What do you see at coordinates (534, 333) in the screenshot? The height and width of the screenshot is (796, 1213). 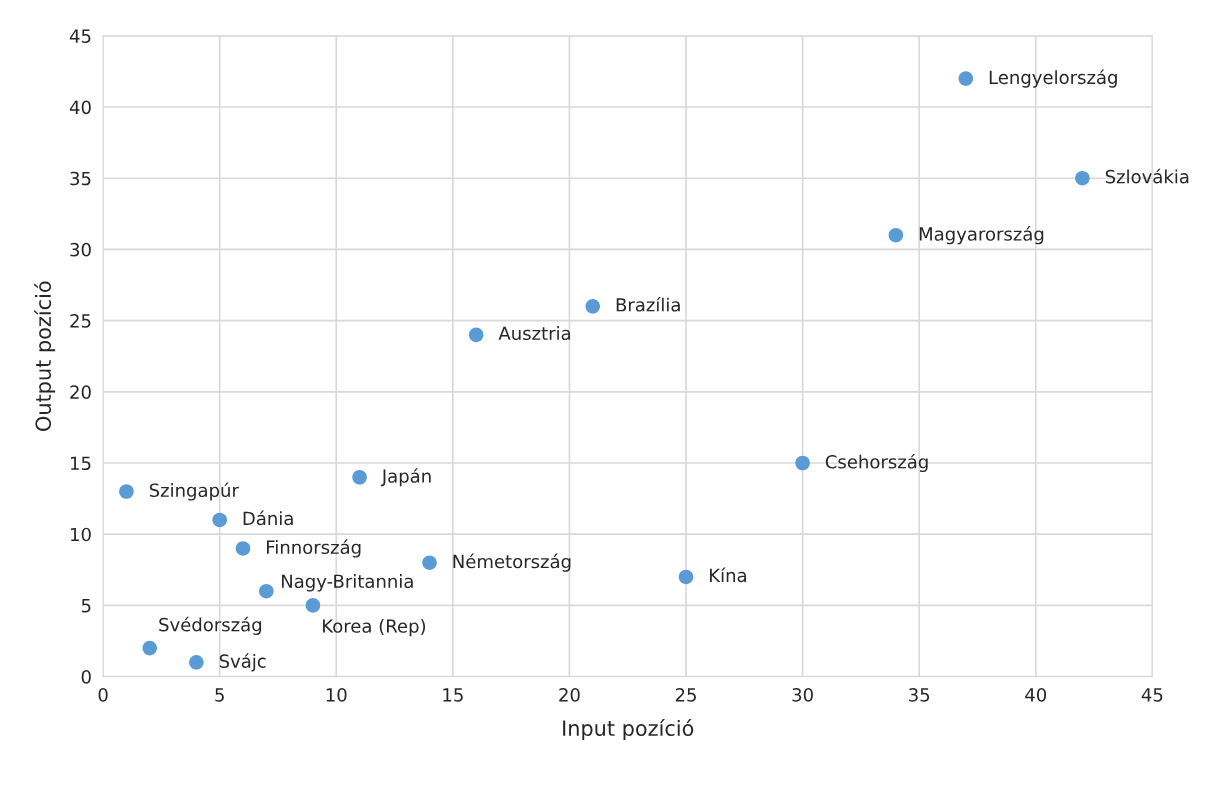 I see `annotation: Ausztria` at bounding box center [534, 333].